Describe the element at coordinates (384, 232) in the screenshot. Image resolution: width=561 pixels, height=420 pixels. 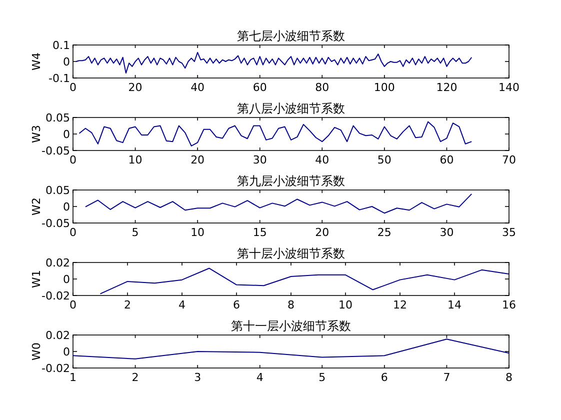
I see `x-tick-label: 25` at that location.